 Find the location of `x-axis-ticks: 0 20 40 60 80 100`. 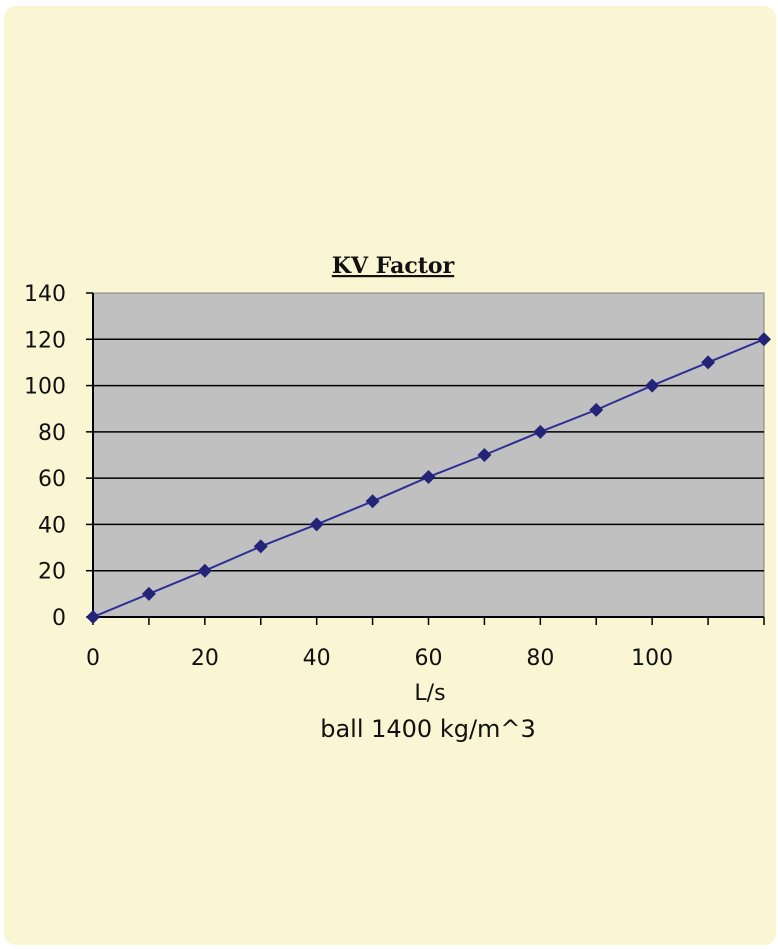

x-axis-ticks: 0 20 40 60 80 100 is located at coordinates (425, 644).